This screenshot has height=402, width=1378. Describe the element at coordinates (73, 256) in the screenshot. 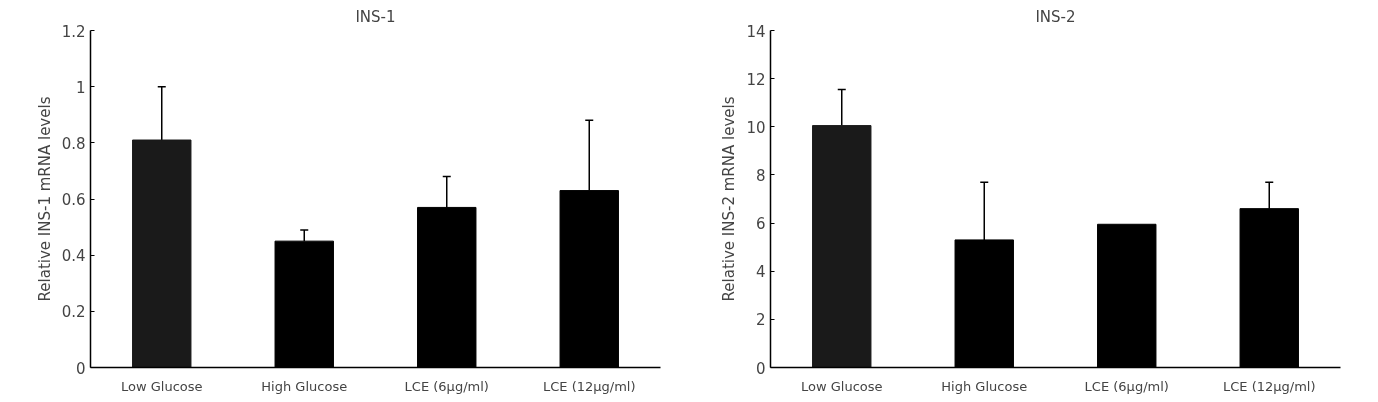

I see `y-tick-label: 0.4` at that location.